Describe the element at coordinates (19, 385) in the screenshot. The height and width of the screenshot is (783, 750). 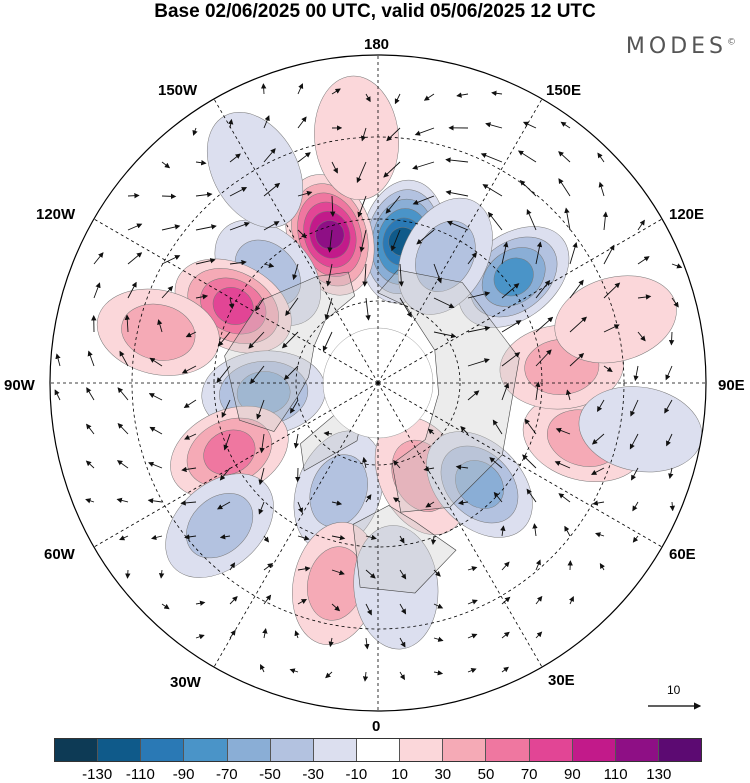
I see `lon-label-90w: 90W` at that location.